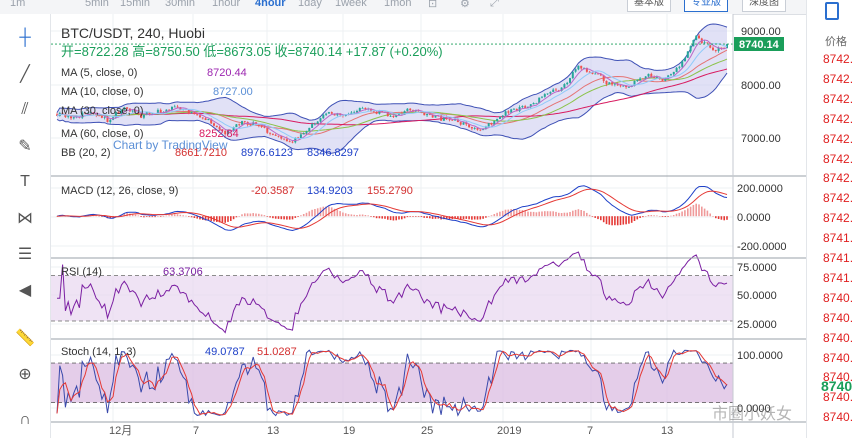  I want to click on tf-5min: 5min, so click(97, 4).